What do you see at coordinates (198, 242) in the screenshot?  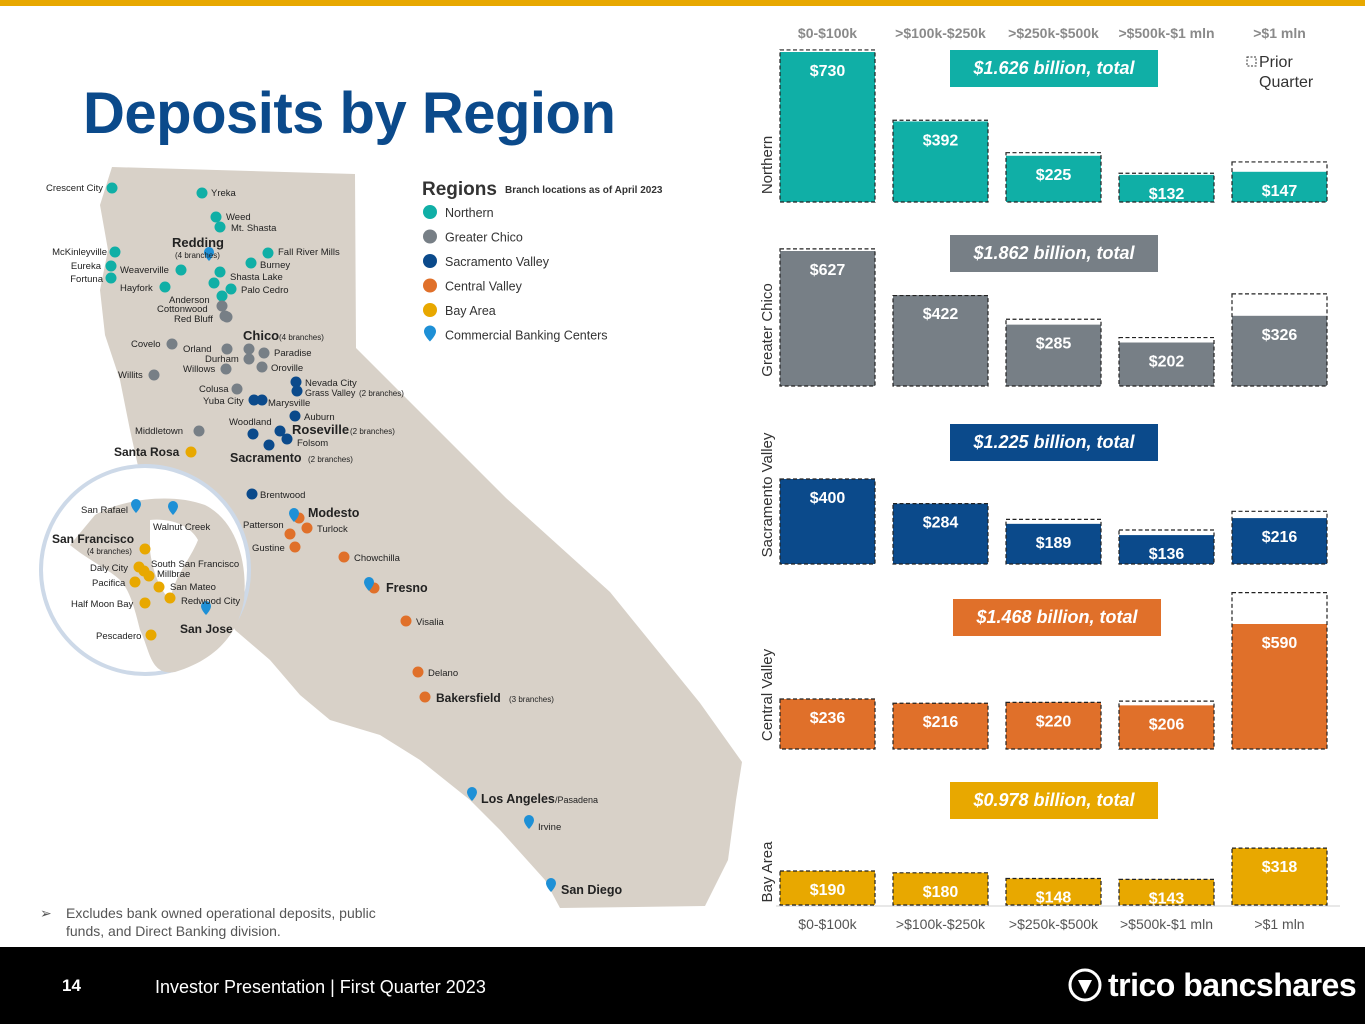 I see `map-label-redding: Redding` at bounding box center [198, 242].